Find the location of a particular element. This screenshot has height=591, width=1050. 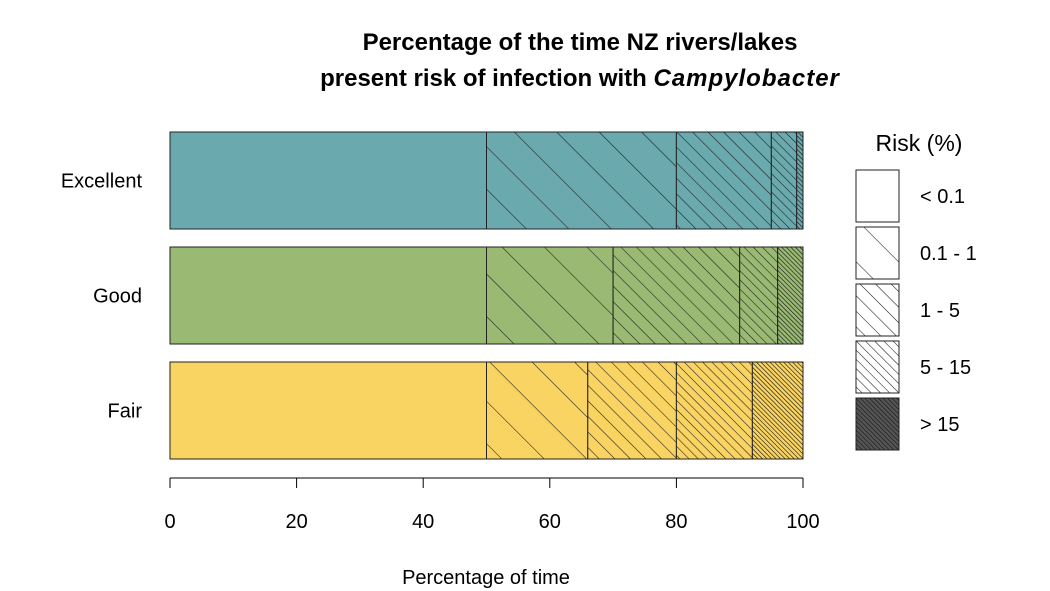

legend-item-4: > 15 is located at coordinates (907, 424).